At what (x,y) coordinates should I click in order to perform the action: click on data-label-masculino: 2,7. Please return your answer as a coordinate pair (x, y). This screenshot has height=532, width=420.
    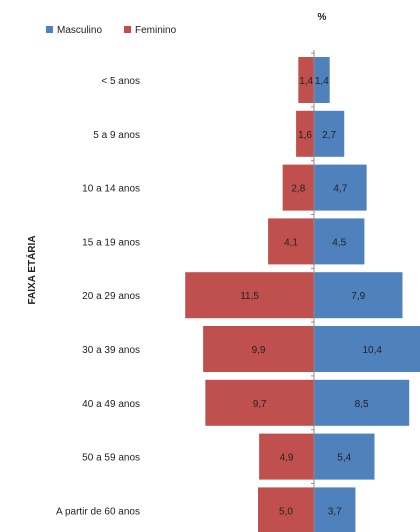
    Looking at the image, I should click on (329, 135).